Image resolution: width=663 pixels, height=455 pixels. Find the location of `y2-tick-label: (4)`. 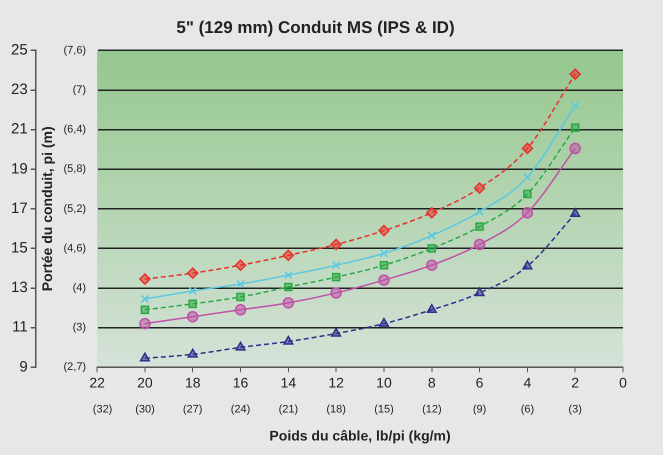

y2-tick-label: (4) is located at coordinates (79, 288).